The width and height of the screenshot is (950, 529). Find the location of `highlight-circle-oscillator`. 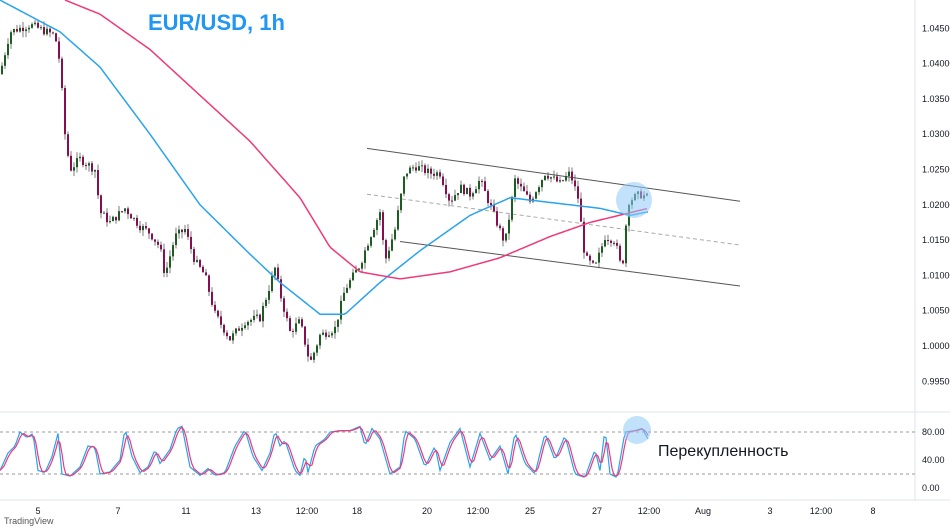

highlight-circle-oscillator is located at coordinates (637, 430).